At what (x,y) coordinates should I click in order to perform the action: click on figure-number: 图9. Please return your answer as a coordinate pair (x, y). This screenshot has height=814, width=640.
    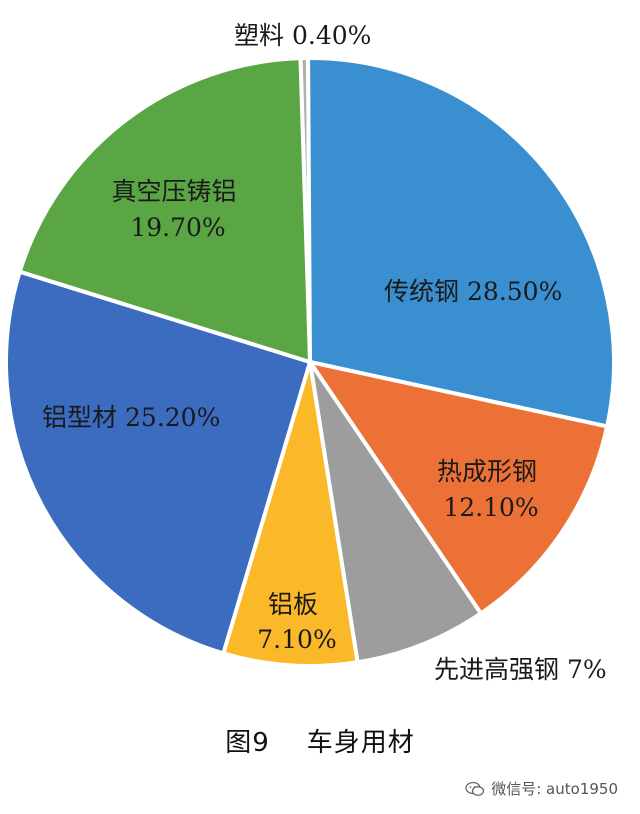
    Looking at the image, I should click on (247, 743).